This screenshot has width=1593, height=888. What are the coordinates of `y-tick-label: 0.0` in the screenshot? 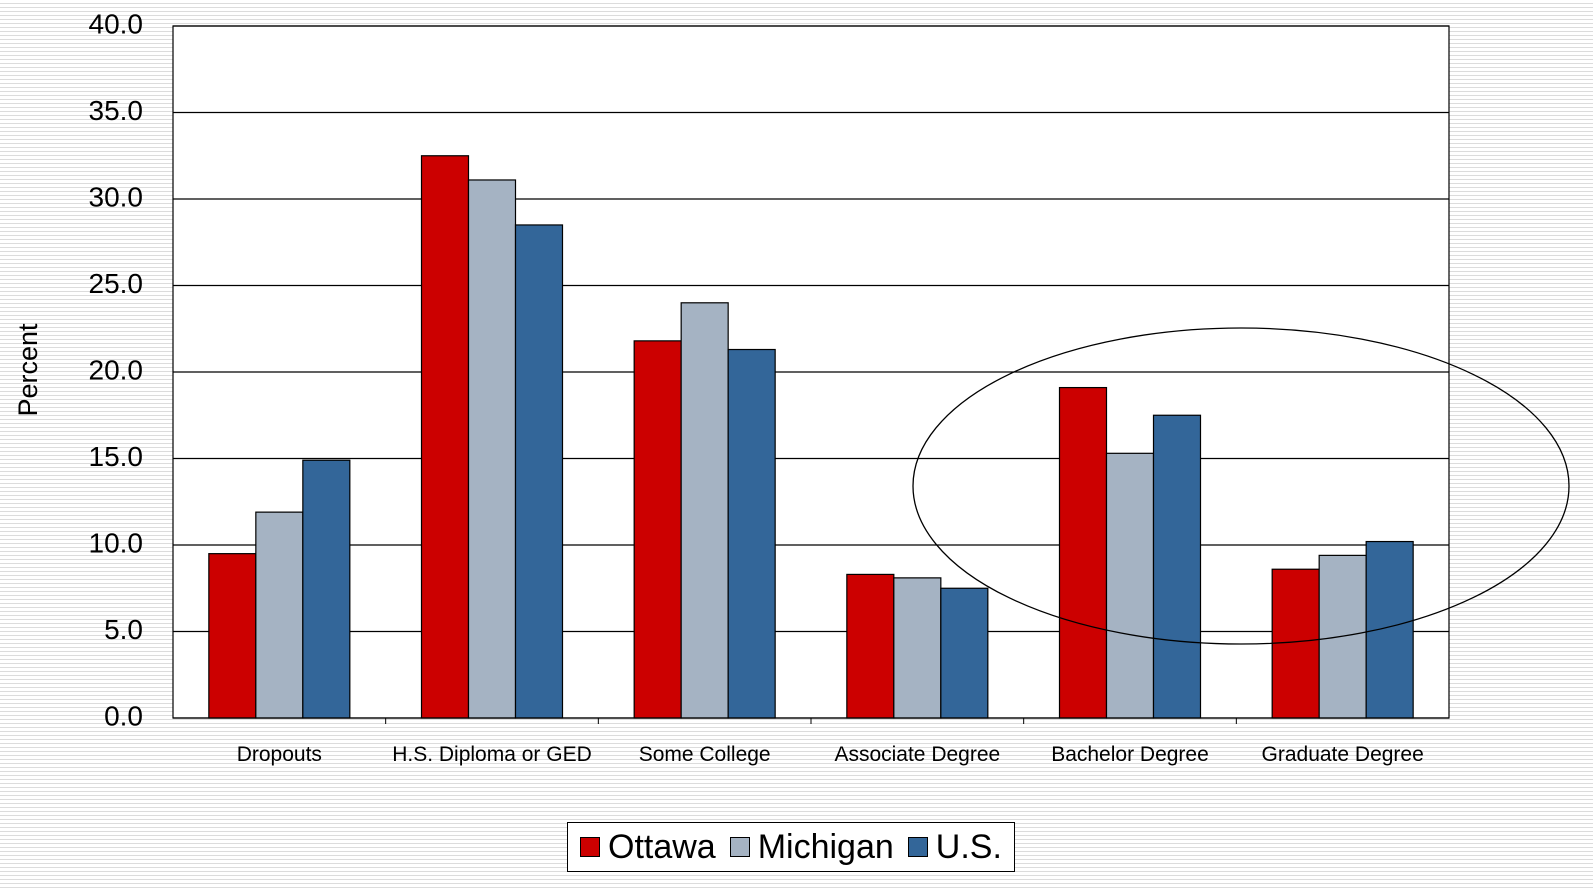 It's located at (123, 715).